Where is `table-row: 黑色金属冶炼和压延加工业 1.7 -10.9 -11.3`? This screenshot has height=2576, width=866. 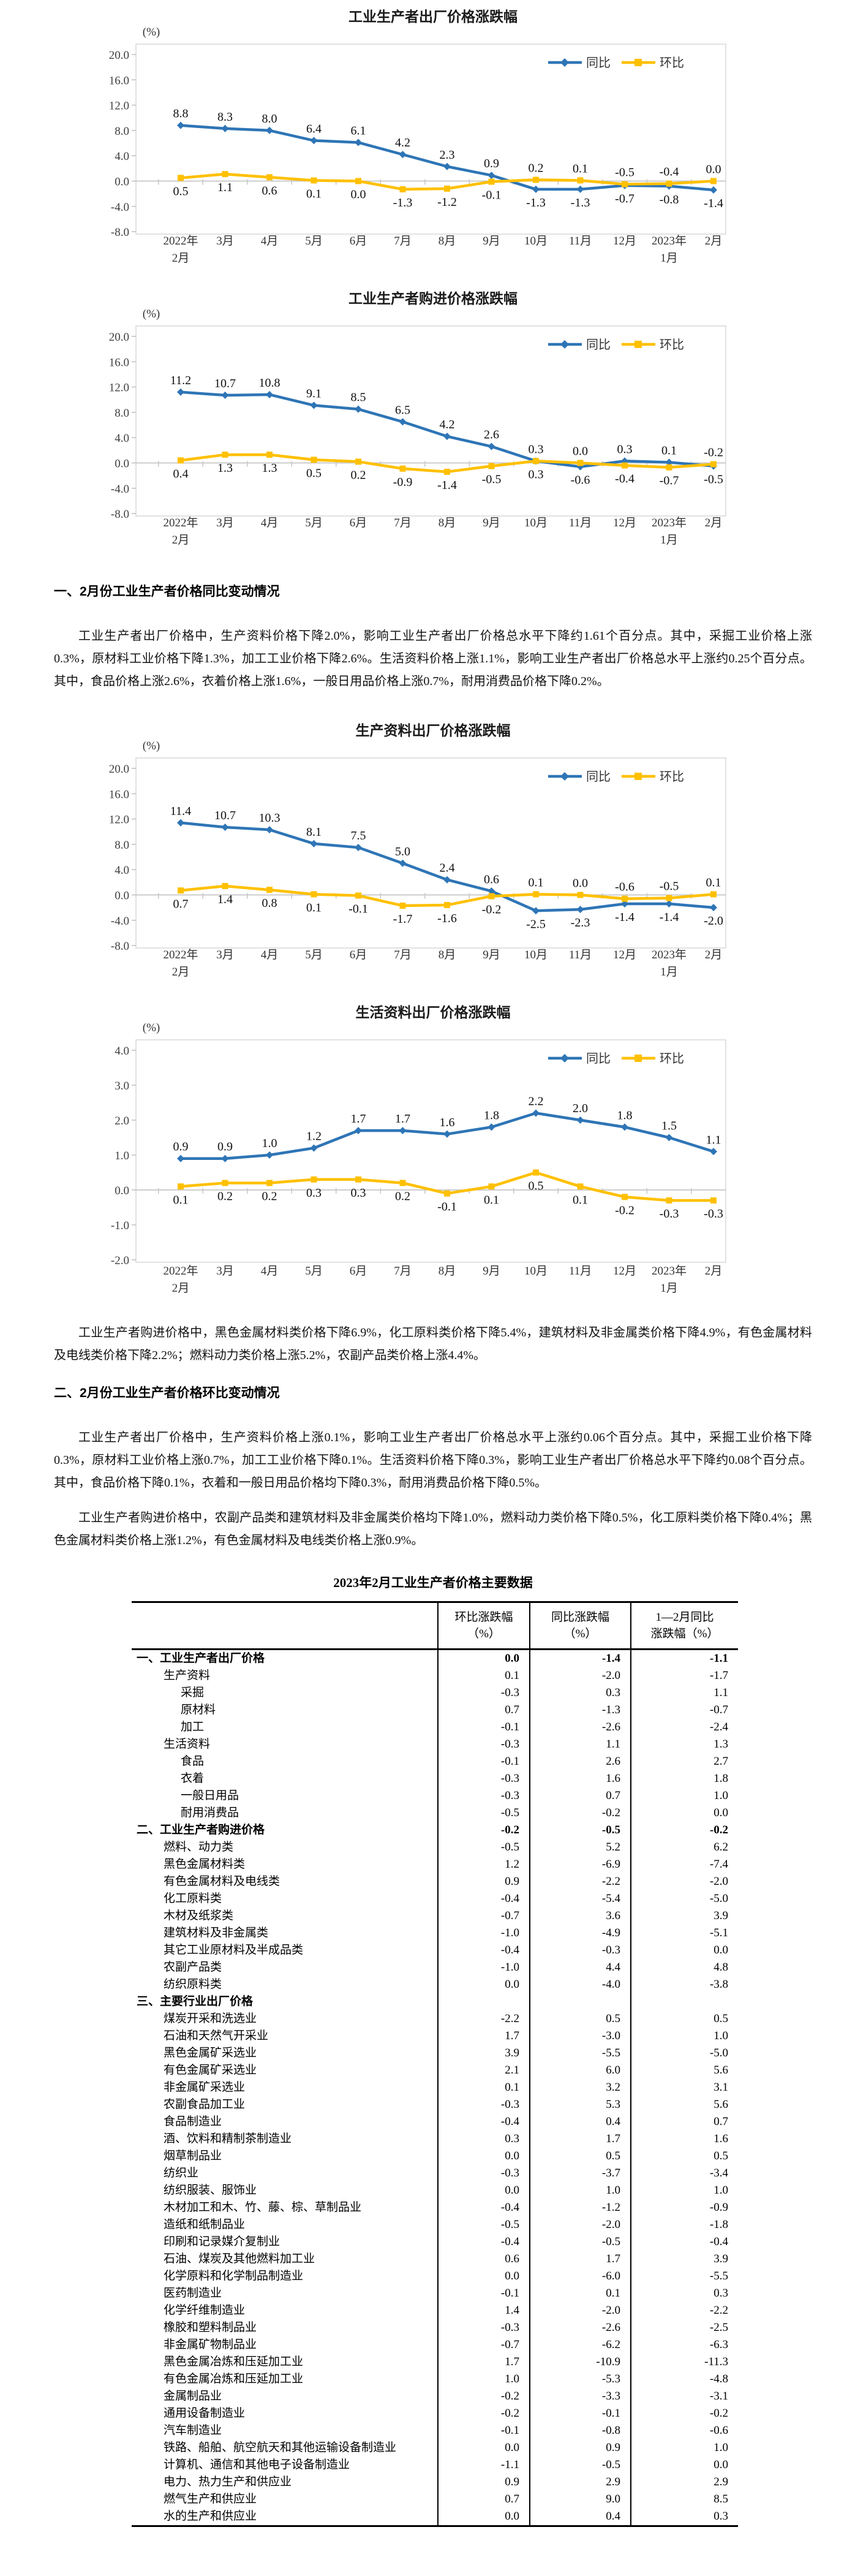
table-row: 黑色金属冶炼和压延加工业 1.7 -10.9 -11.3 is located at coordinates (435, 2362).